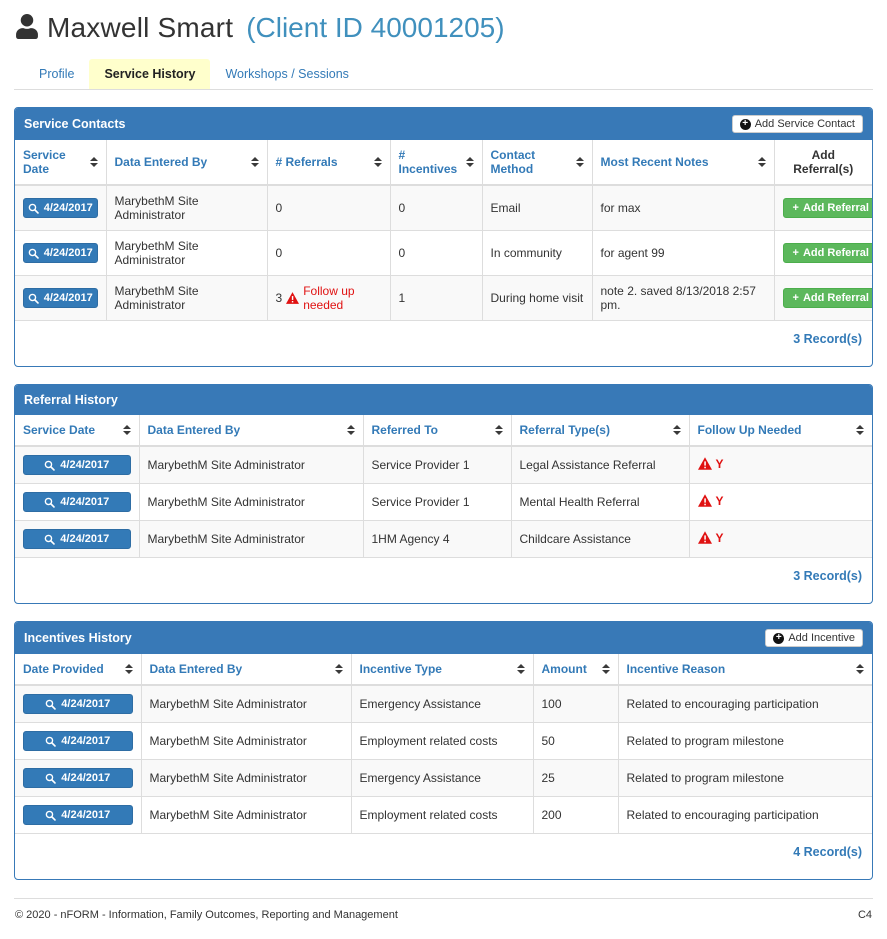 The height and width of the screenshot is (939, 887). Describe the element at coordinates (27, 28) in the screenshot. I see `user-icon` at that location.